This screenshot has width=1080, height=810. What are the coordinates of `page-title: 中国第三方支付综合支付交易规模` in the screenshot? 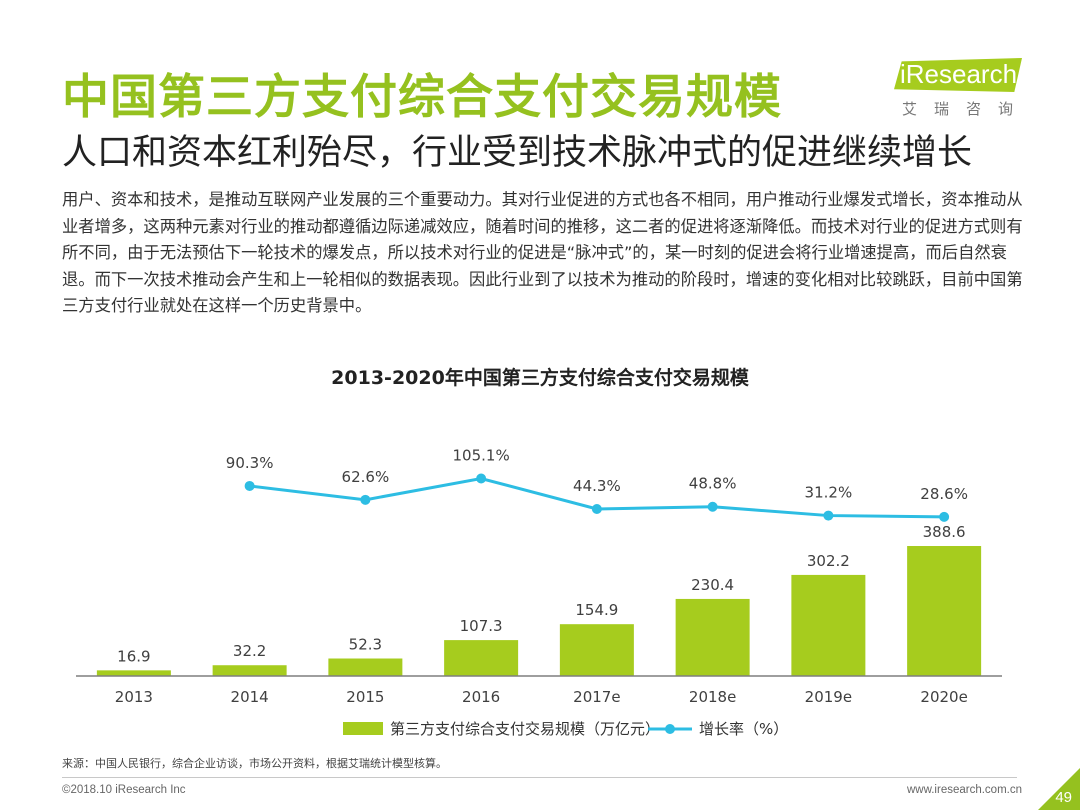 It's located at (422, 97).